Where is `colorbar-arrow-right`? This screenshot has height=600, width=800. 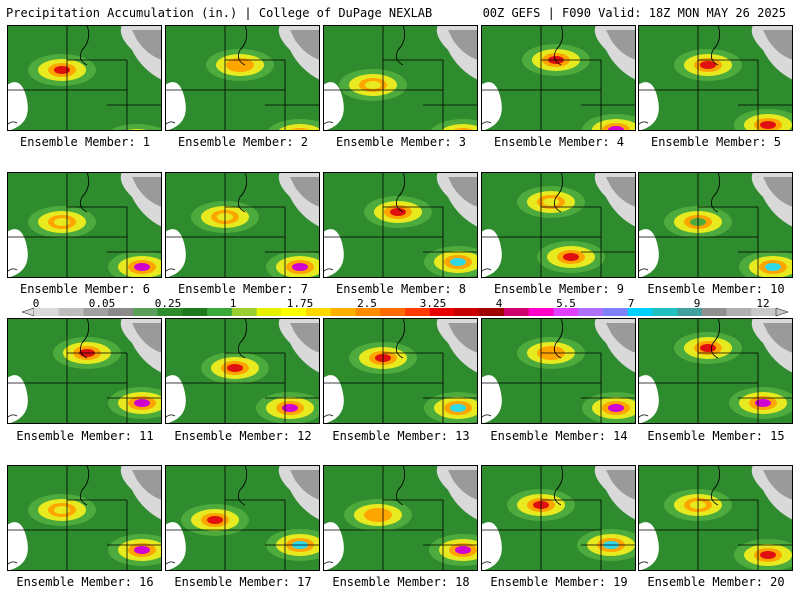 colorbar-arrow-right is located at coordinates (781, 312).